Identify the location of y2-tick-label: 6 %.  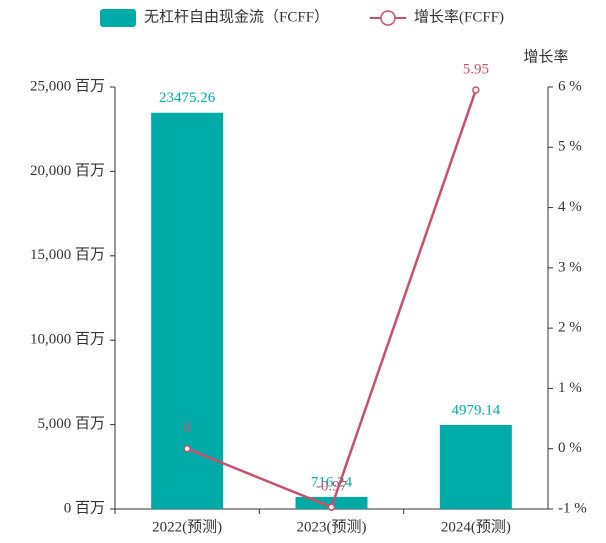
(570, 86).